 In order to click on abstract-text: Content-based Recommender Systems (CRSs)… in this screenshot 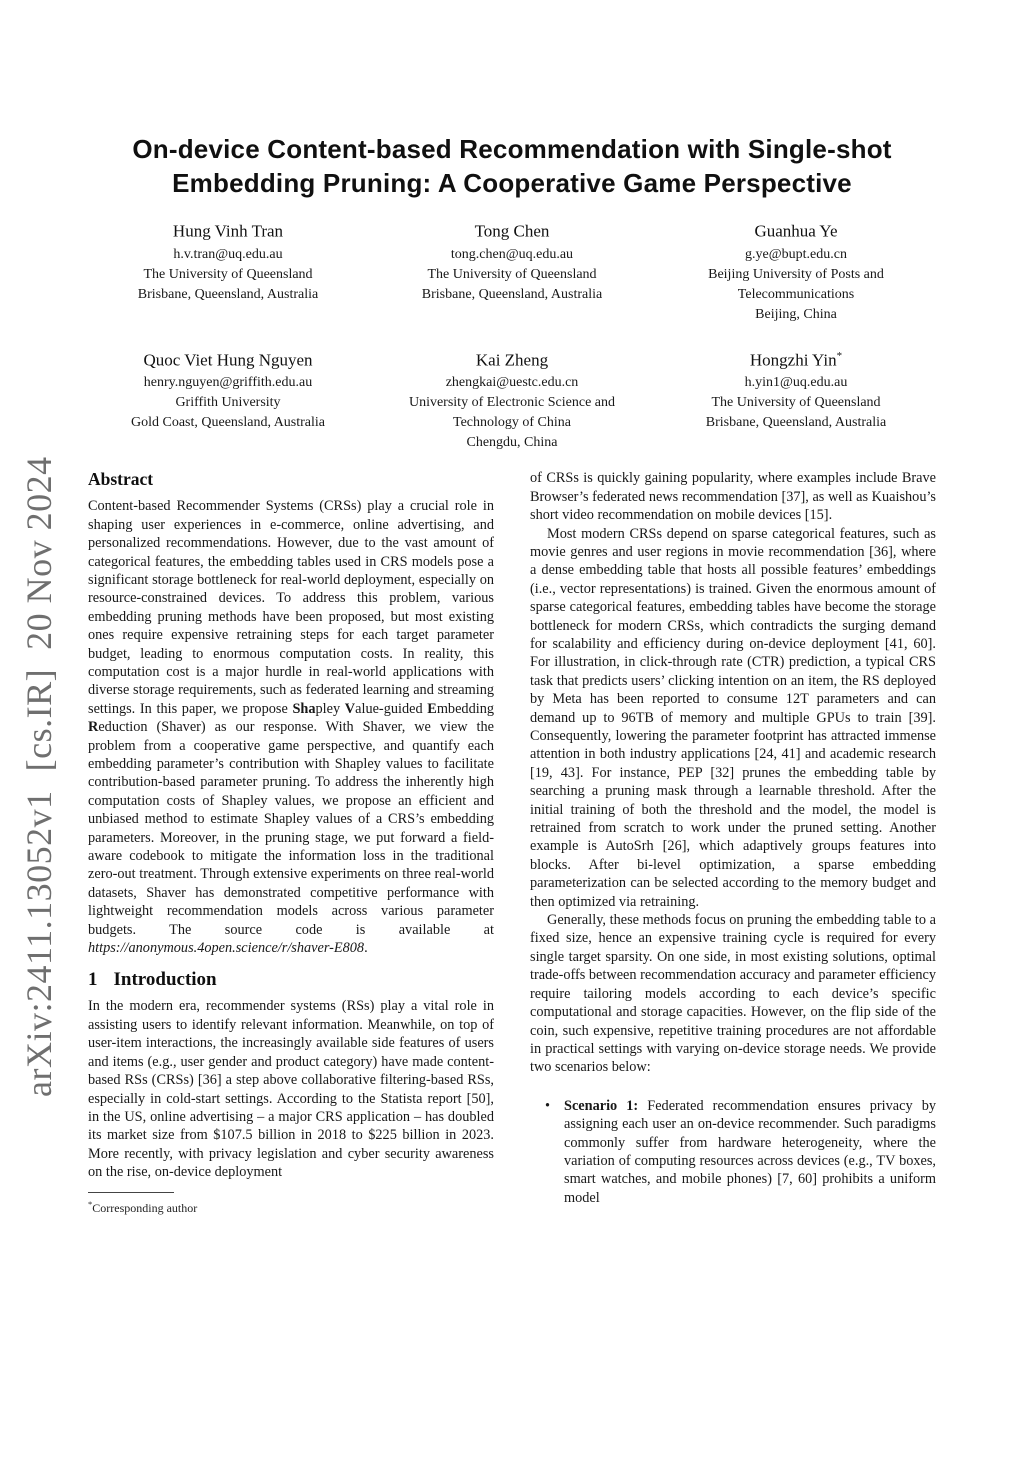, I will do `click(291, 727)`.